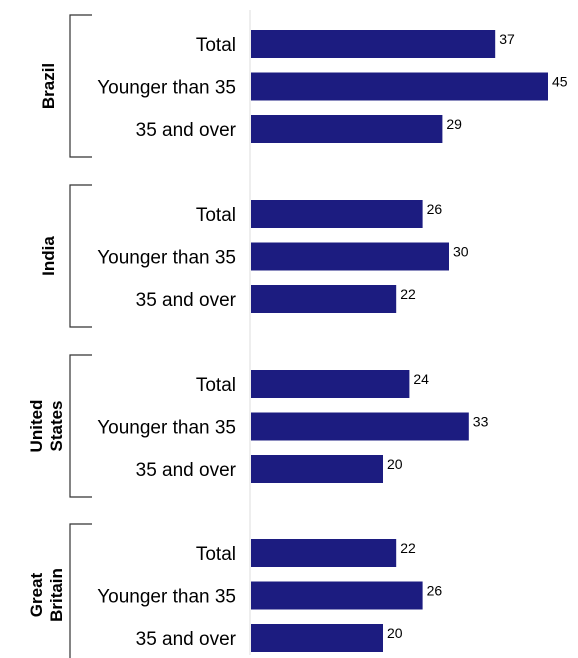  Describe the element at coordinates (454, 124) in the screenshot. I see `value-label-brazil-2: 29` at that location.